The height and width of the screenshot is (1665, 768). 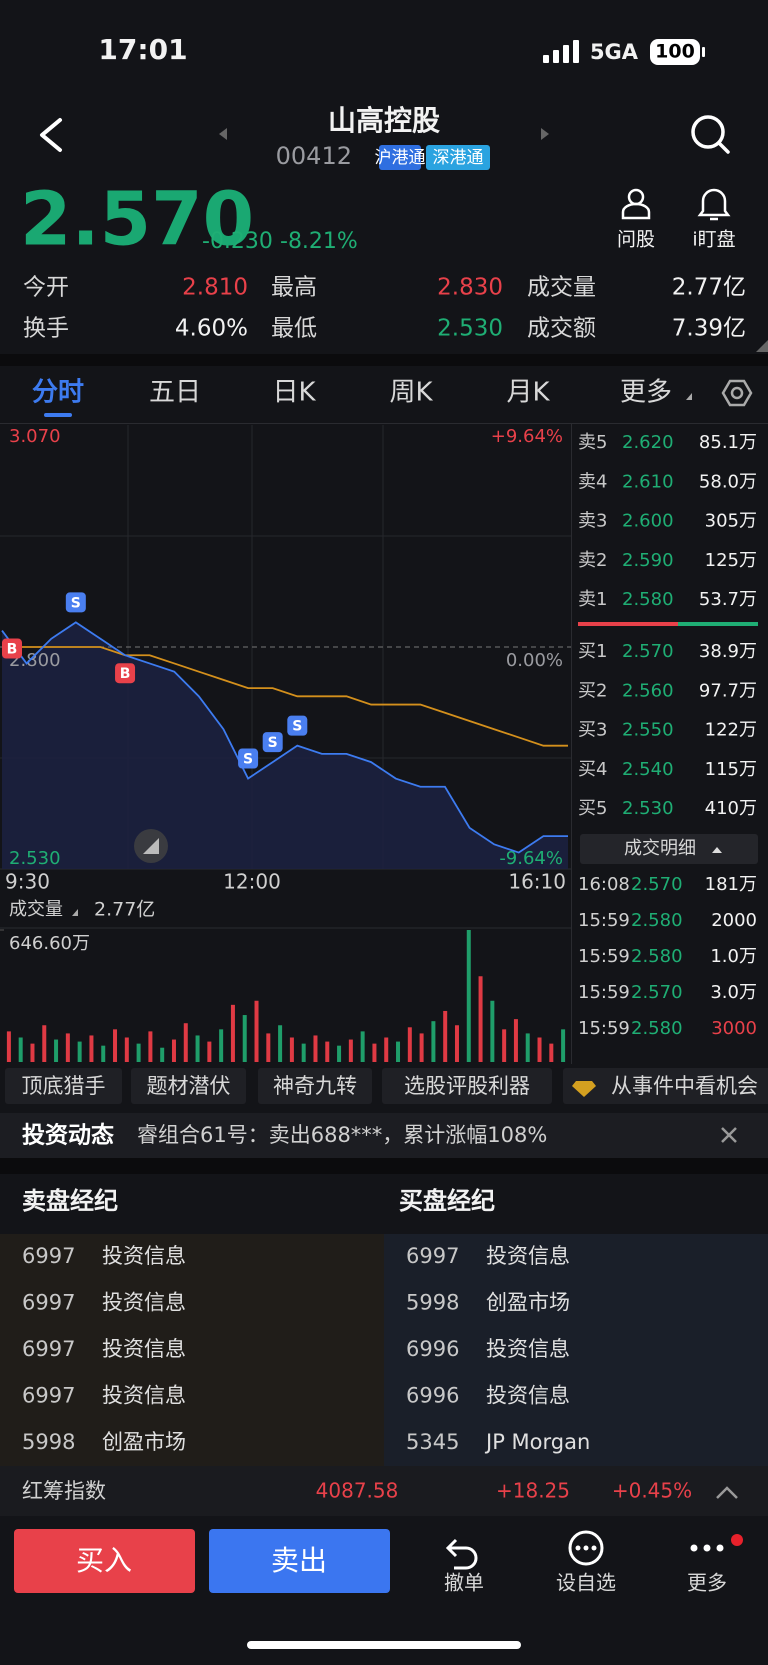 What do you see at coordinates (464, 1583) in the screenshot?
I see `bottom-action: 撤单` at bounding box center [464, 1583].